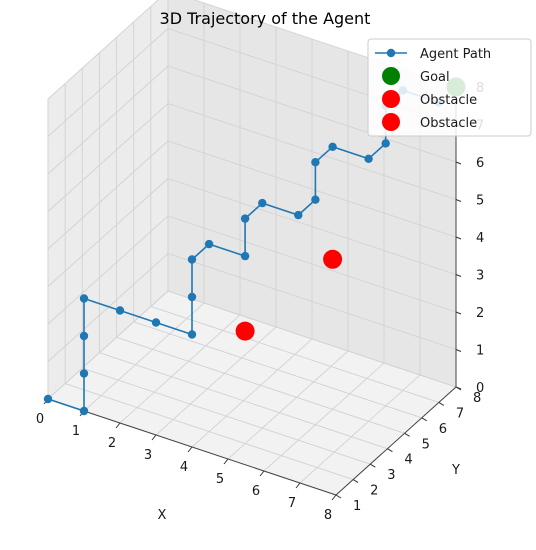 This screenshot has width=536, height=550. Describe the element at coordinates (480, 388) in the screenshot. I see `z-tick-label: 0` at that location.